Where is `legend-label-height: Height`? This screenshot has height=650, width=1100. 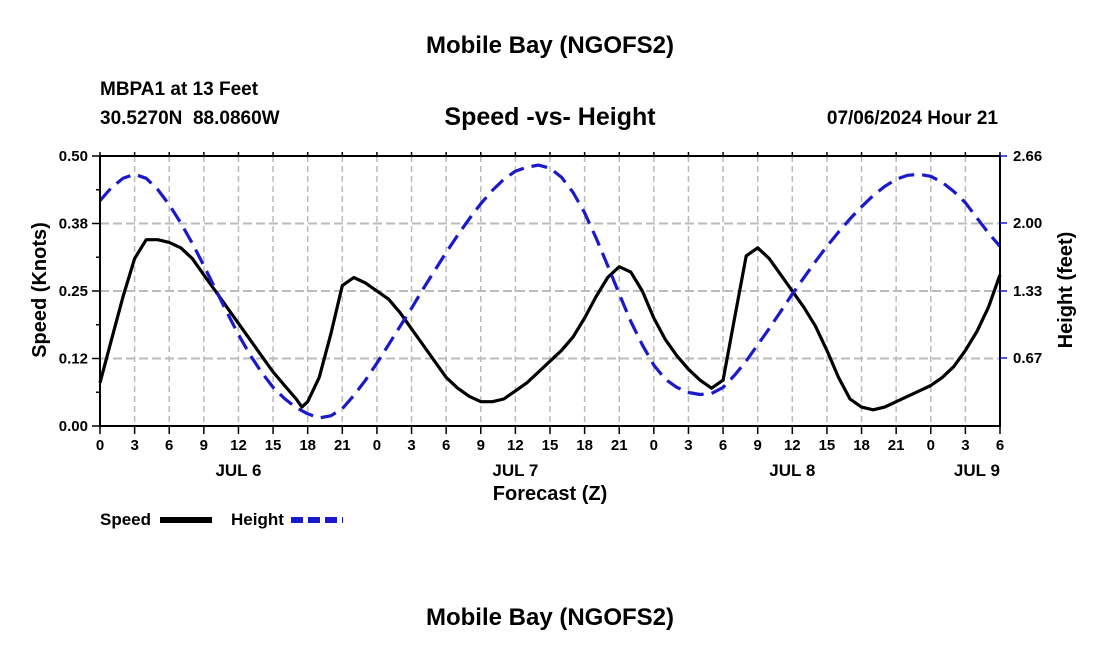 legend-label-height: Height is located at coordinates (257, 519).